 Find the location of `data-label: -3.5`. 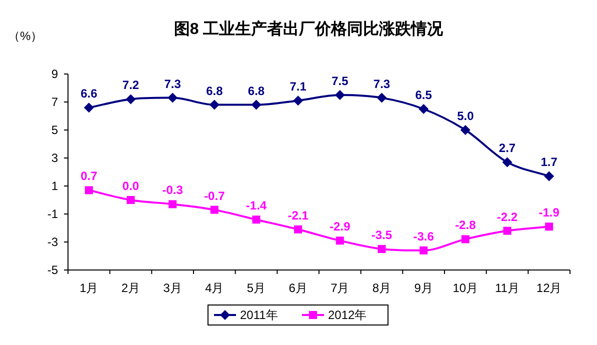

data-label: -3.5 is located at coordinates (381, 235).